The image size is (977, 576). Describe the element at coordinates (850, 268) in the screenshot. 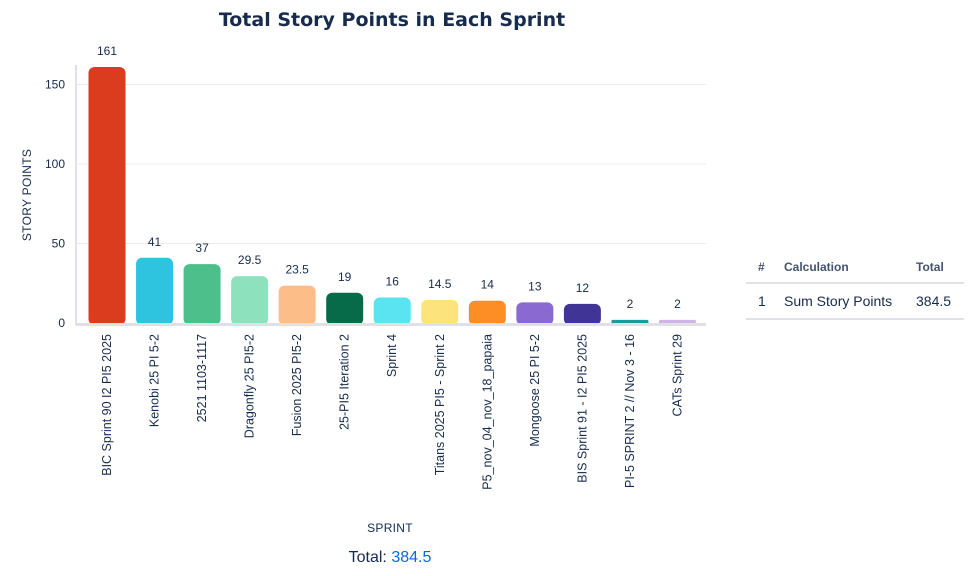

I see `col-header-calculation: Calculation` at that location.